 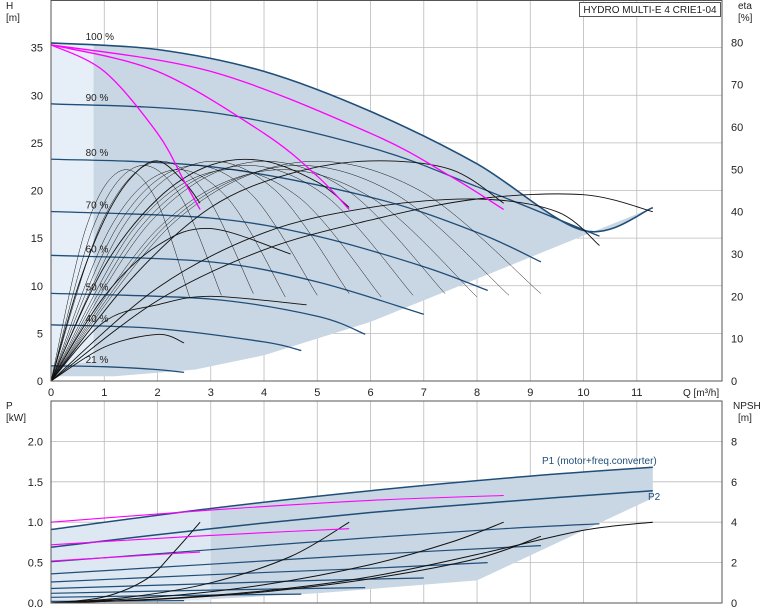 What do you see at coordinates (97, 205) in the screenshot?
I see `speed-label: 70 %` at bounding box center [97, 205].